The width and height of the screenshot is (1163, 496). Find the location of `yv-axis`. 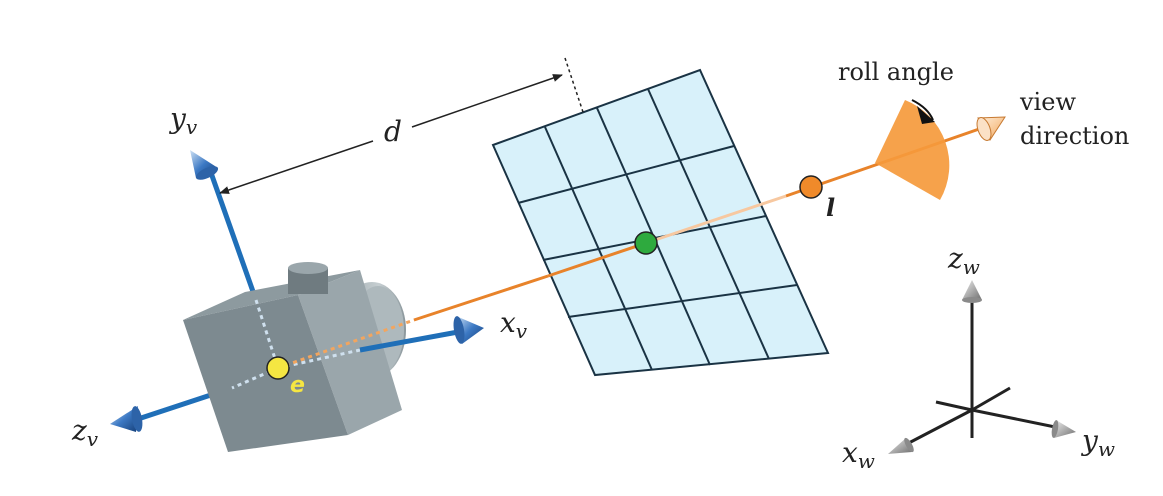

yv-axis is located at coordinates (233, 235).